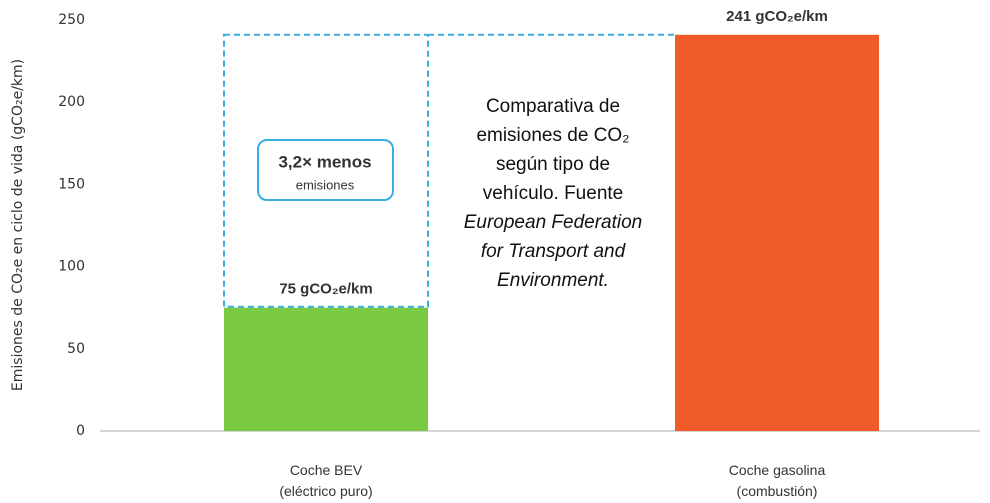 This screenshot has height=503, width=990. I want to click on annotation-subtitle: emisiones, so click(325, 184).